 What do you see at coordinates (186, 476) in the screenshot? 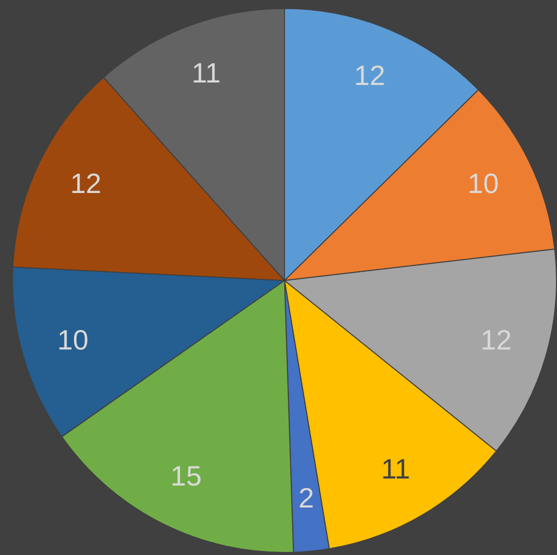
I see `data-label: 15` at bounding box center [186, 476].